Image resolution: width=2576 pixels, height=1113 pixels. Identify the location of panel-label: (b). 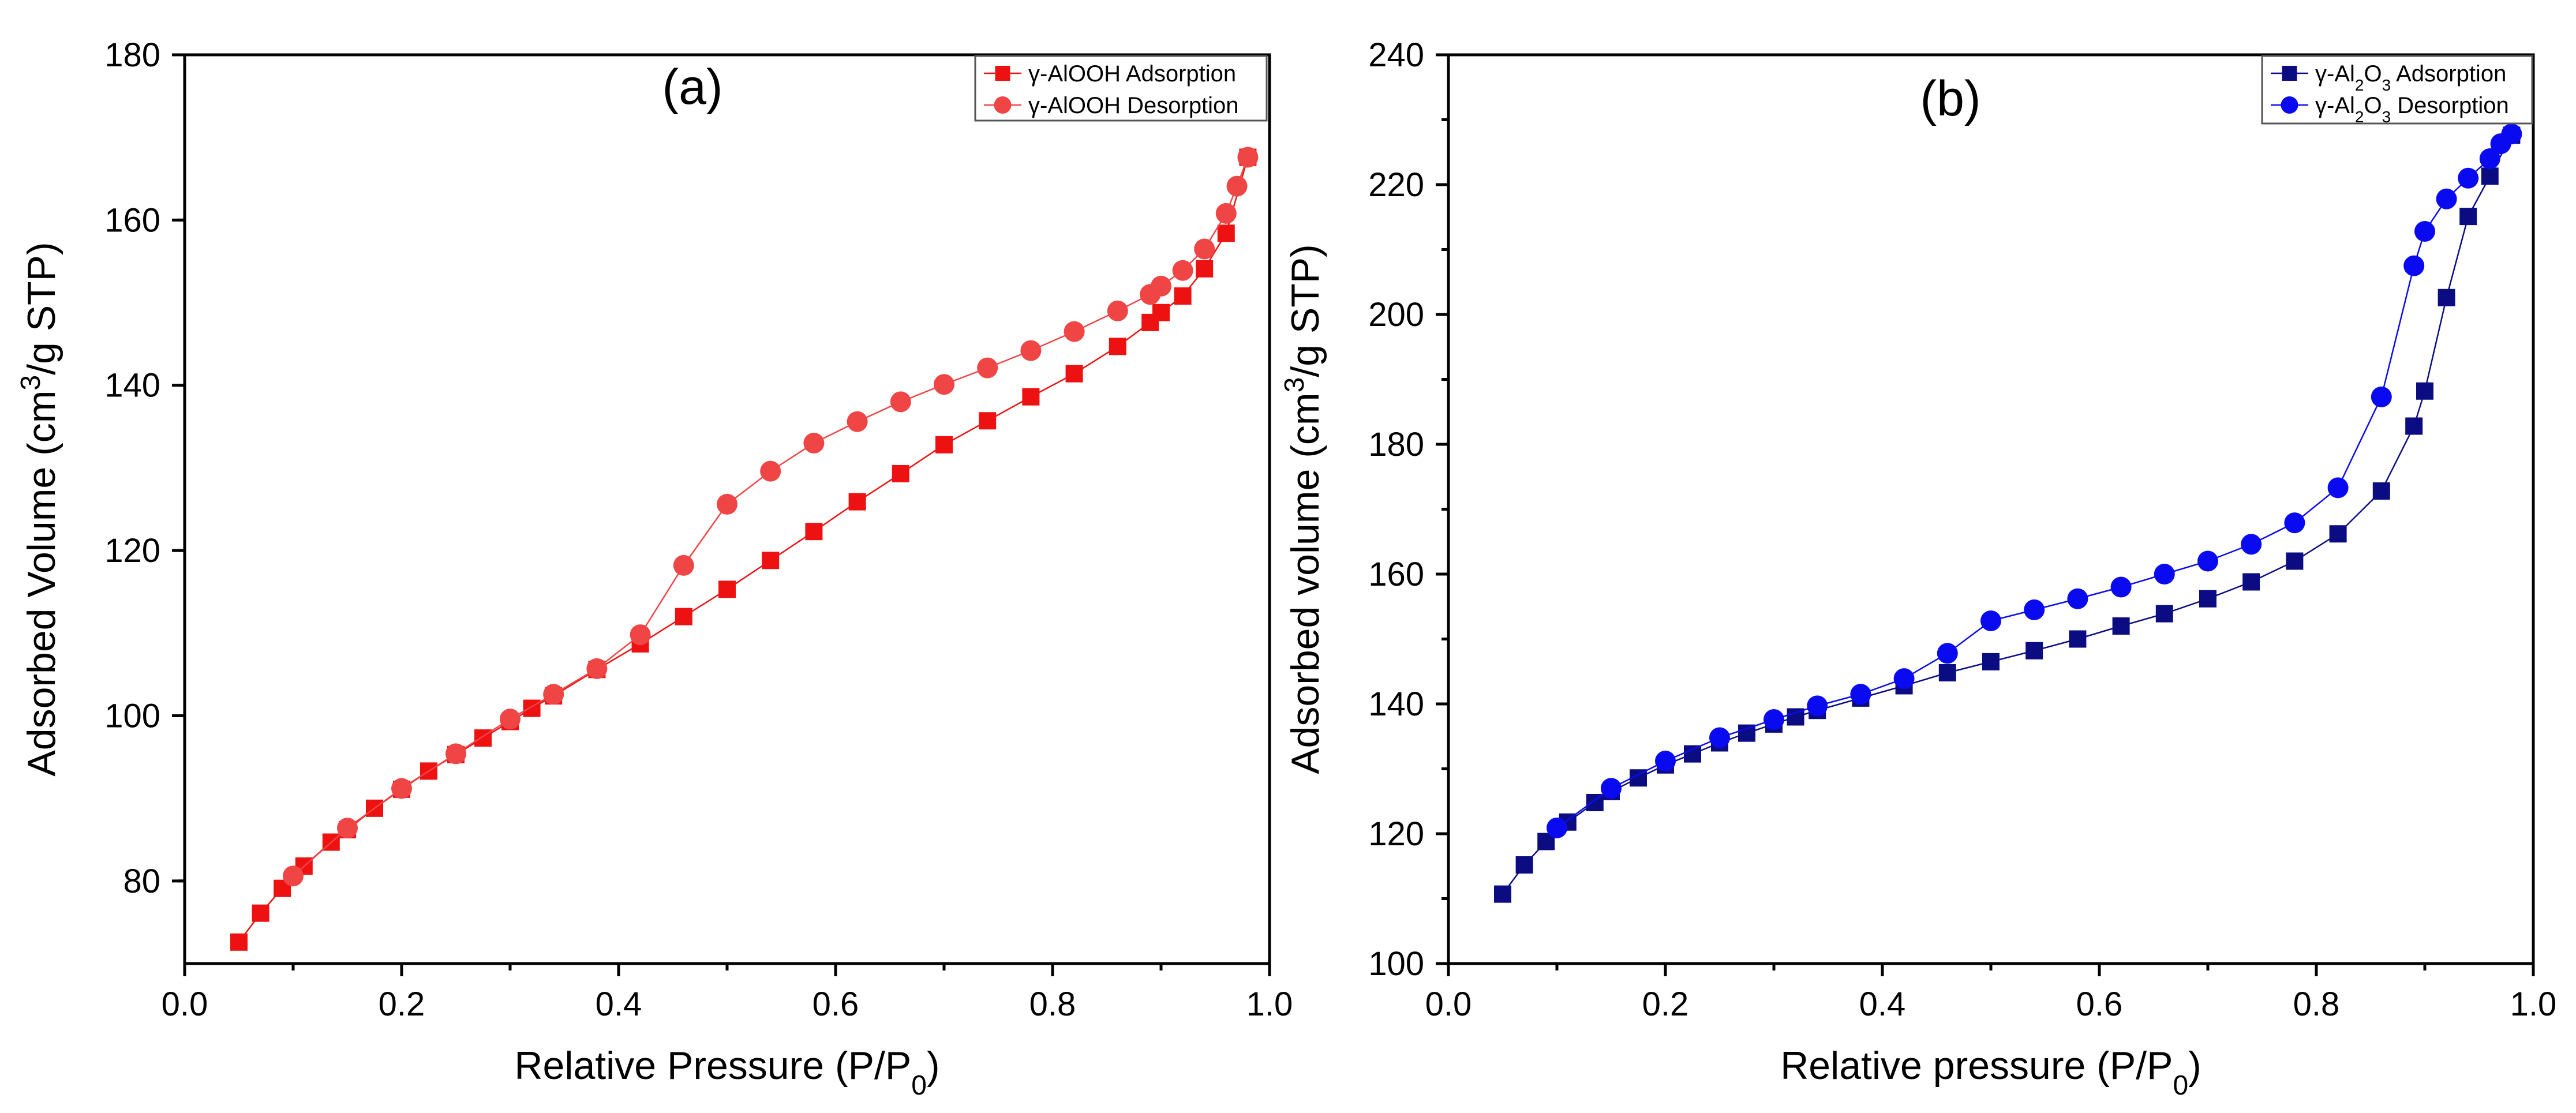
(1950, 98).